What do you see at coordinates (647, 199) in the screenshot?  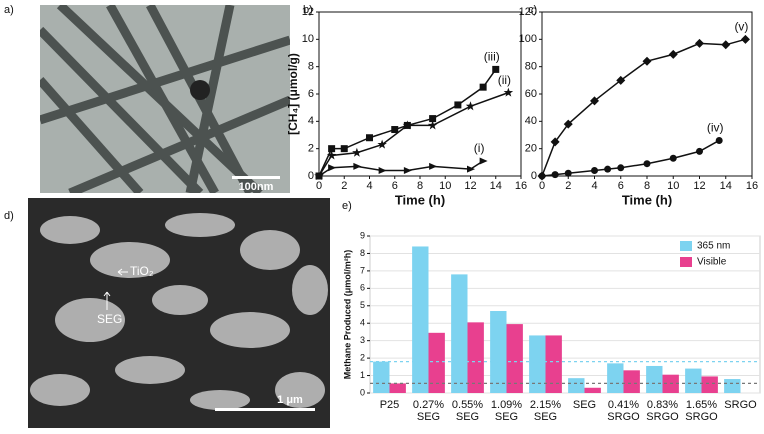 I see `x-axis-label: Time (h)` at bounding box center [647, 199].